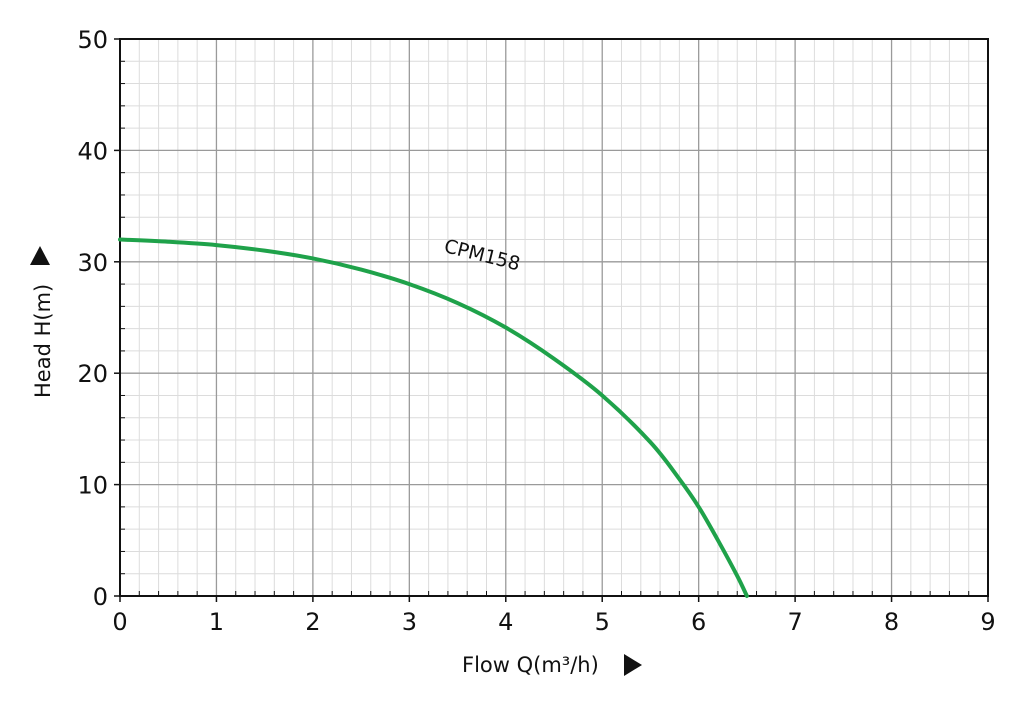 This screenshot has height=707, width=1024. What do you see at coordinates (530, 665) in the screenshot?
I see `x-axis-title: Flow Q(m³/h)` at bounding box center [530, 665].